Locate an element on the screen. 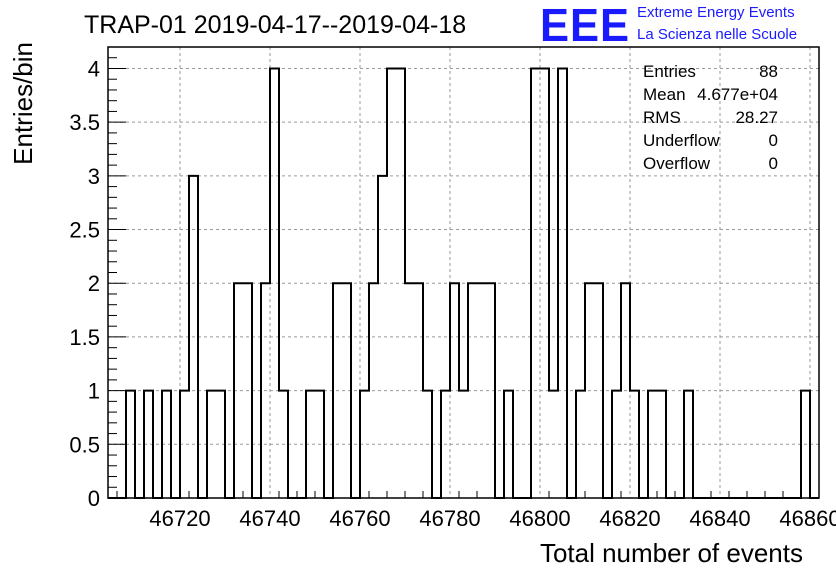 This screenshot has height=572, width=836. x-axis-label: Total number of events is located at coordinates (671, 553).